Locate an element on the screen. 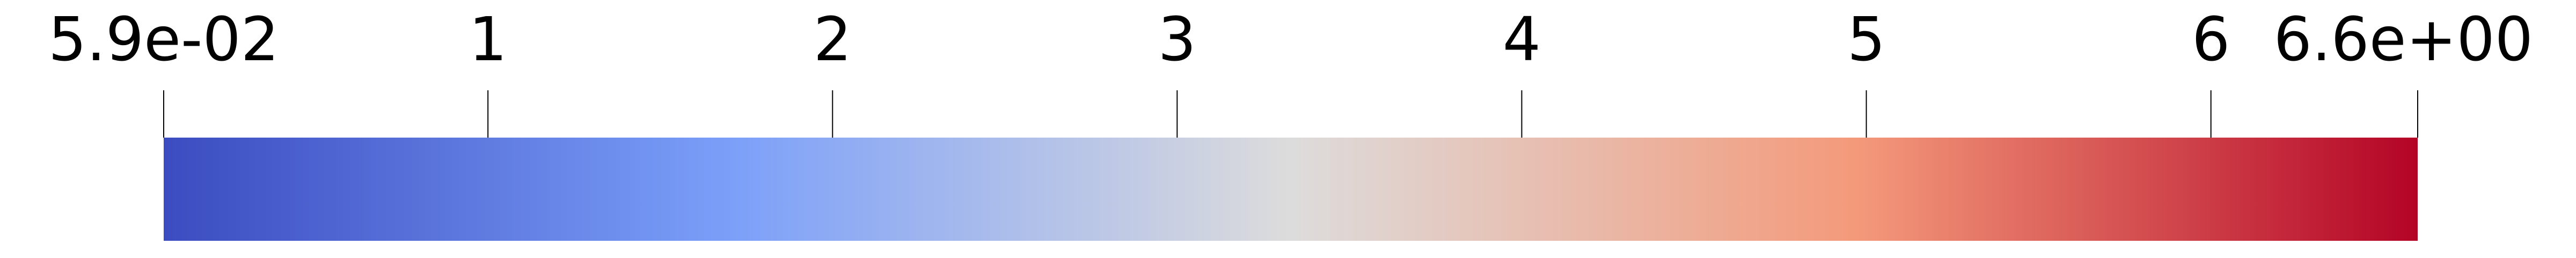 The width and height of the screenshot is (2576, 258). tick-label: 6.6e+00 is located at coordinates (2403, 40).